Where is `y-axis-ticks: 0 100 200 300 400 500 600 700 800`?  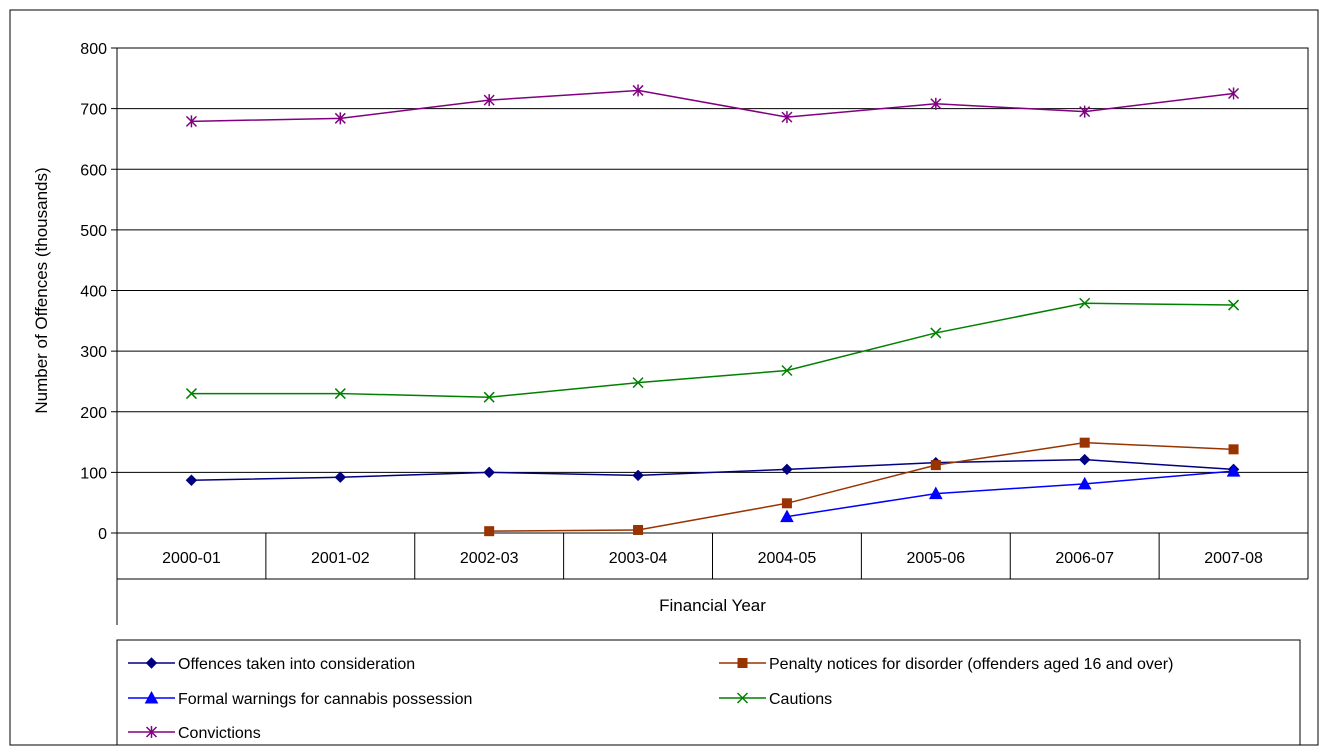
y-axis-ticks: 0 100 200 300 400 500 600 700 800 is located at coordinates (98, 292).